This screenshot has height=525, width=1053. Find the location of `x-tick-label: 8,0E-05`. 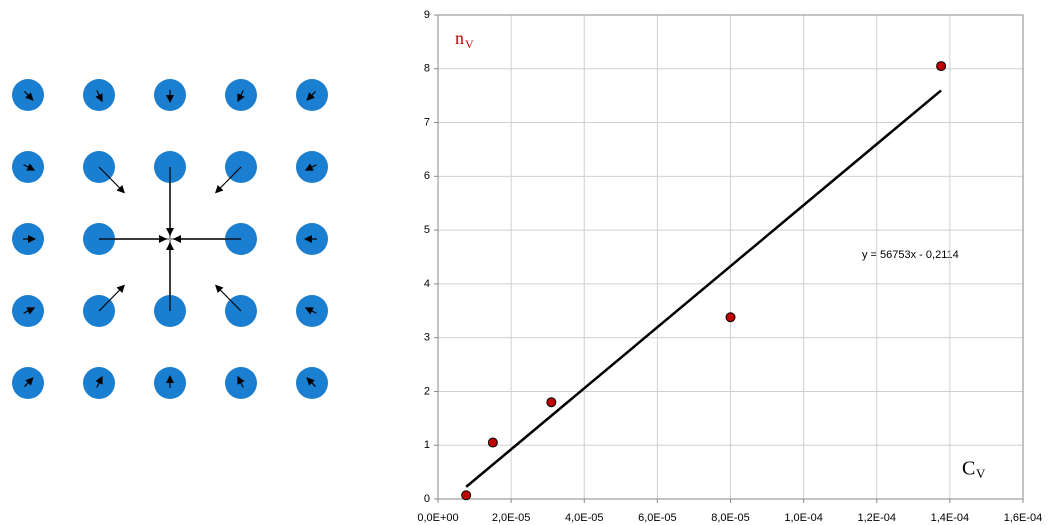

x-tick-label: 8,0E-05 is located at coordinates (730, 518).